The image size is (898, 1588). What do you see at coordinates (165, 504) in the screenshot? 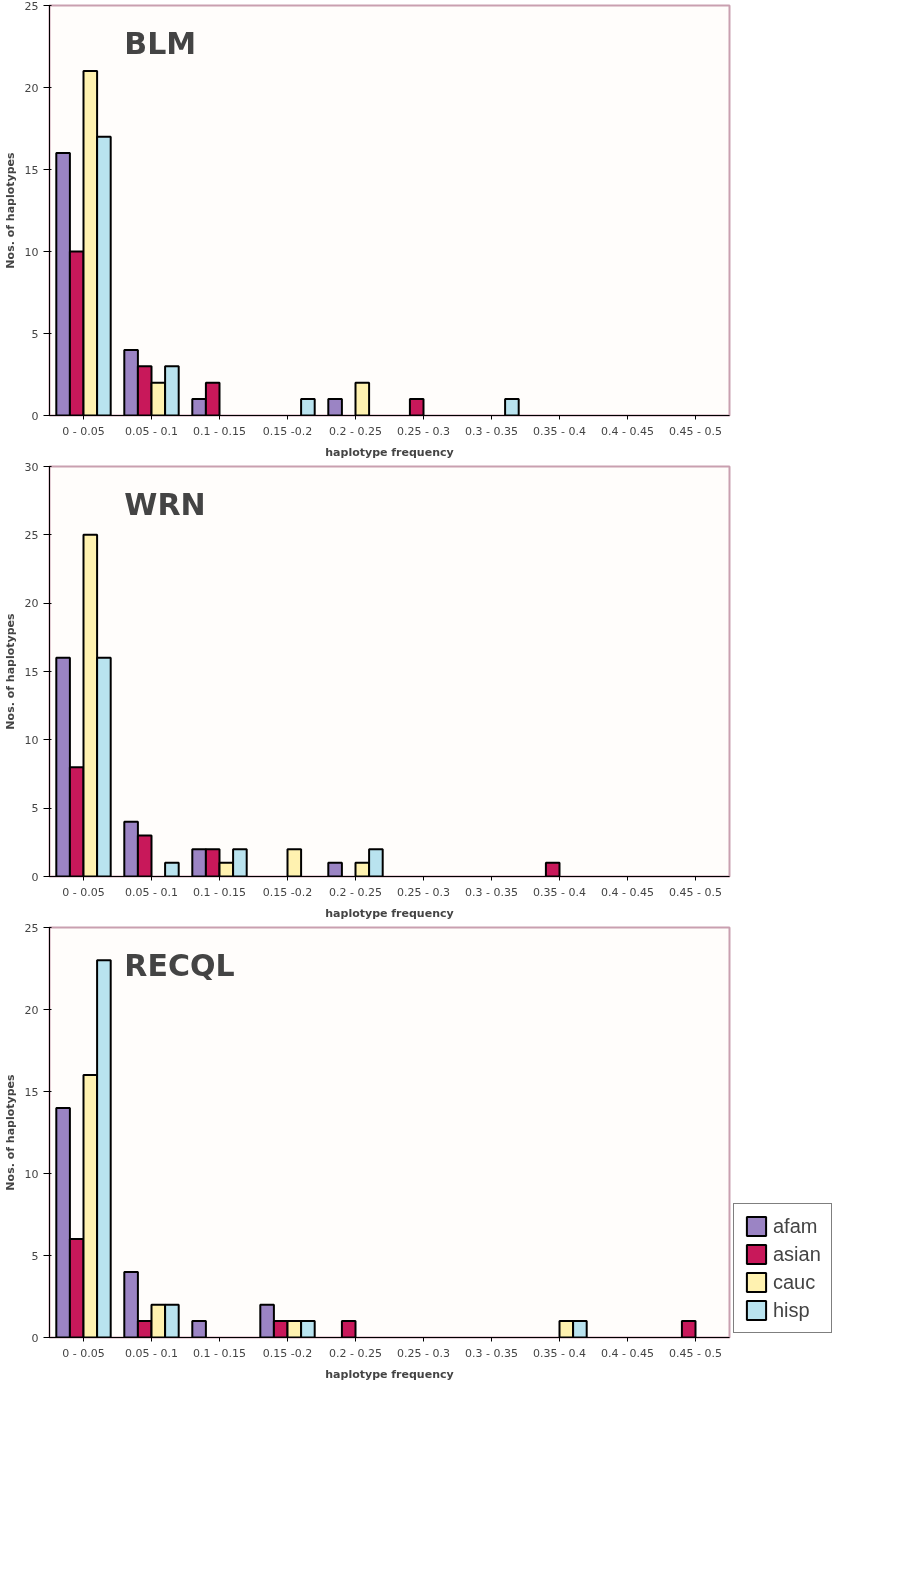
I see `text: WRN` at bounding box center [165, 504].